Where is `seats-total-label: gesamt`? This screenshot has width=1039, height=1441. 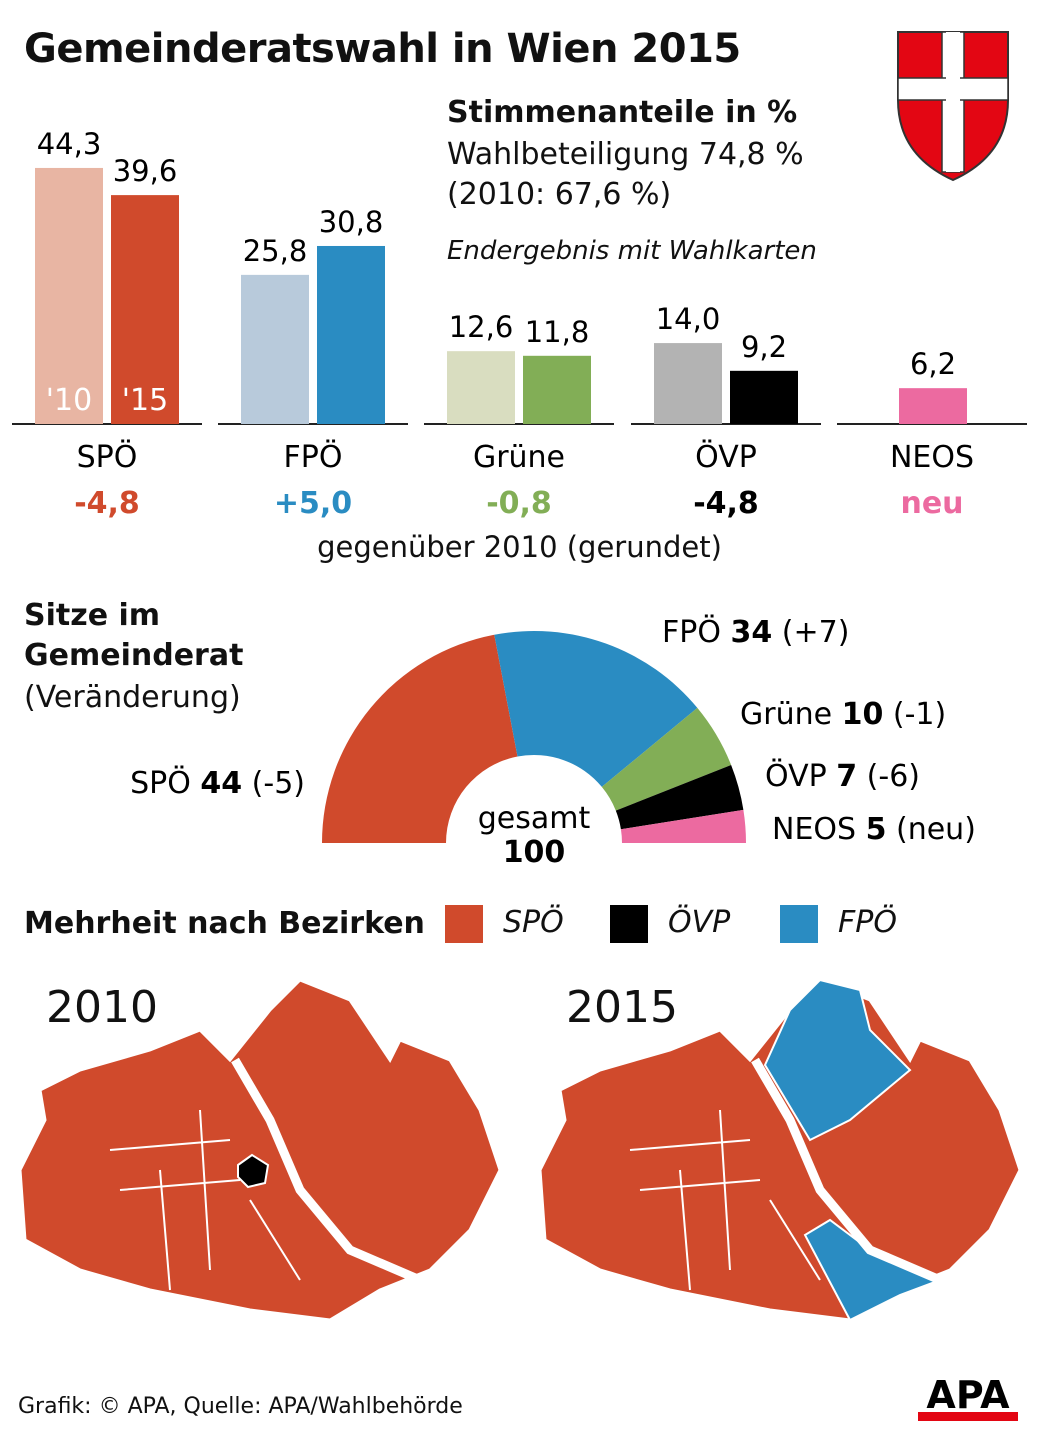
seats-total-label: gesamt is located at coordinates (534, 818).